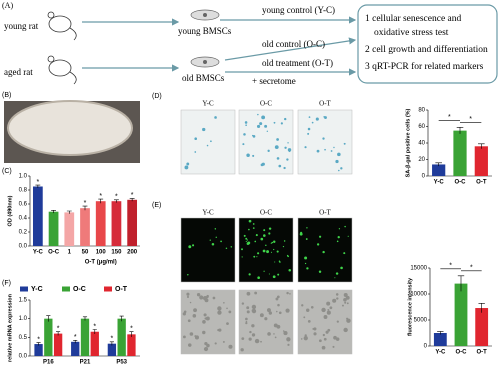 This screenshot has width=500, height=378. What do you see at coordinates (23, 205) in the screenshot?
I see `y-tick-label: 0.6` at bounding box center [23, 205].